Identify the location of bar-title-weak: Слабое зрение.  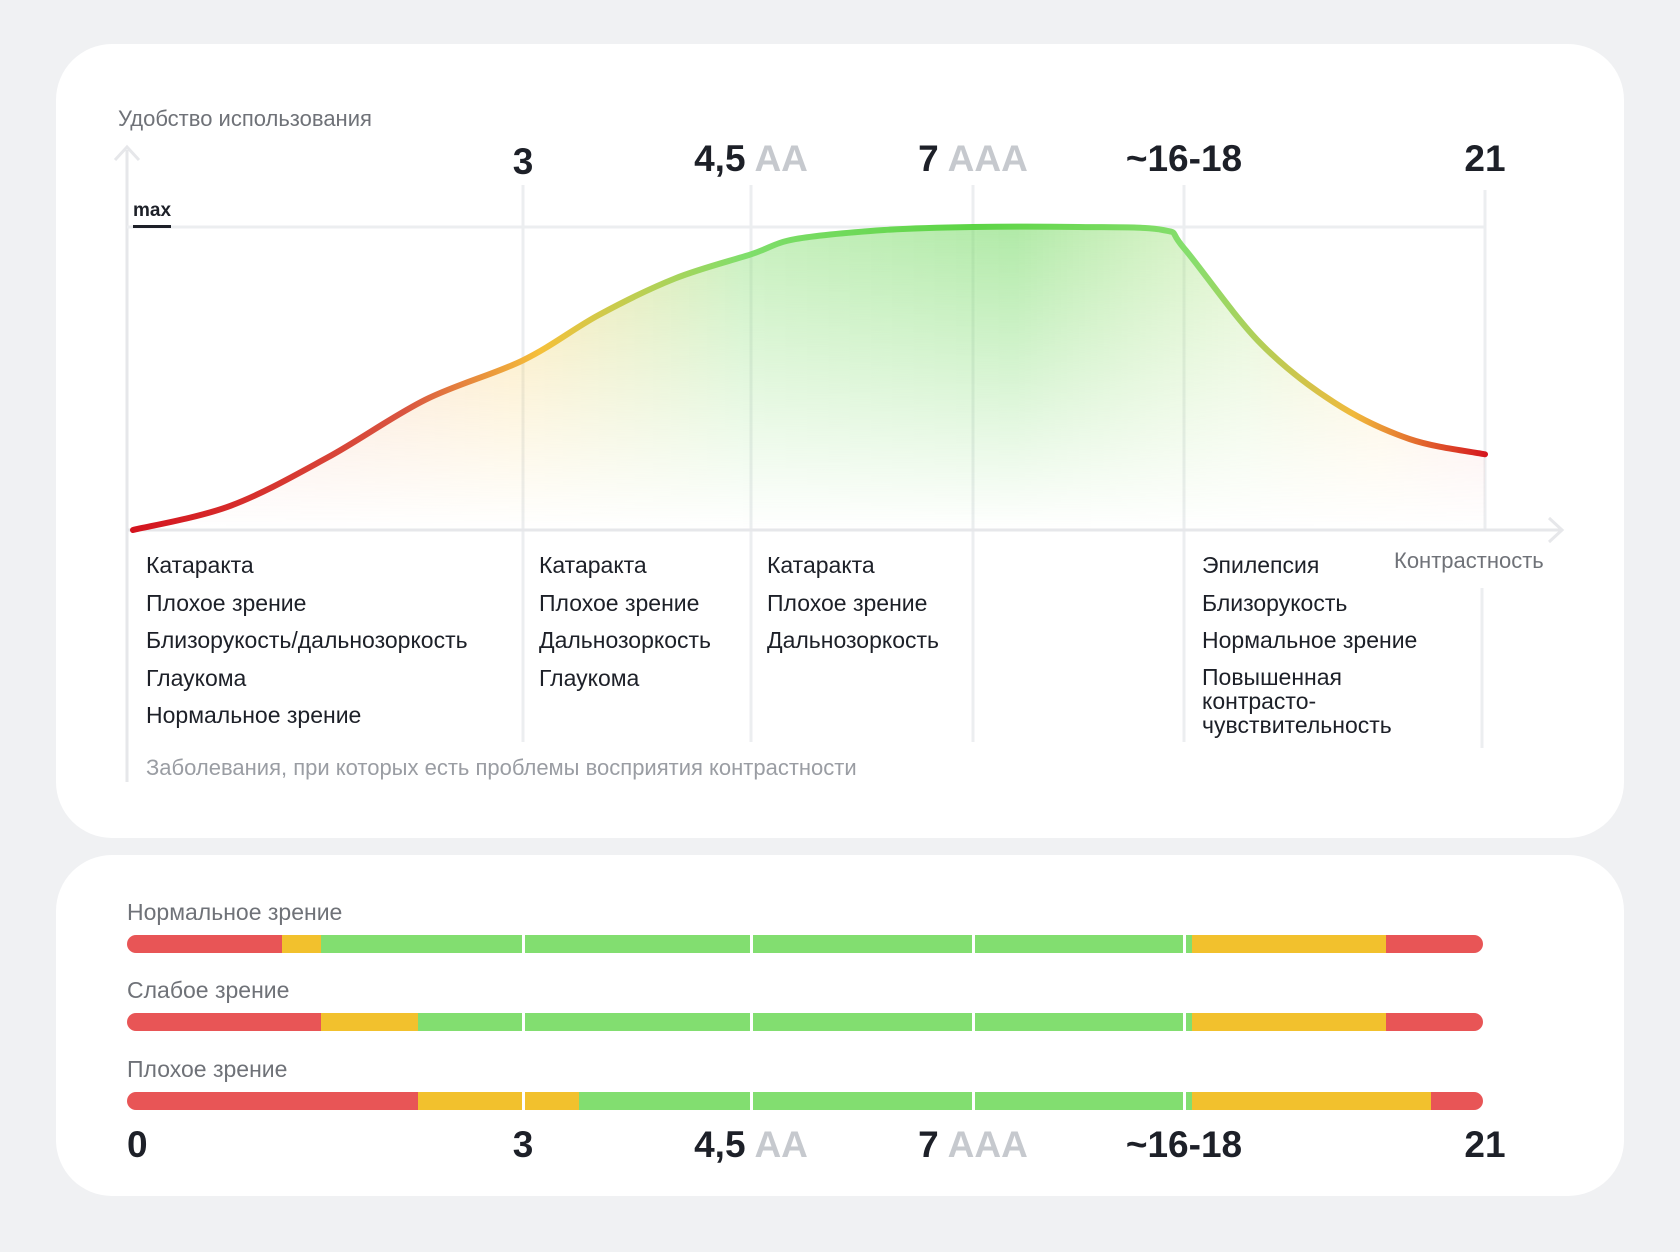
(208, 990).